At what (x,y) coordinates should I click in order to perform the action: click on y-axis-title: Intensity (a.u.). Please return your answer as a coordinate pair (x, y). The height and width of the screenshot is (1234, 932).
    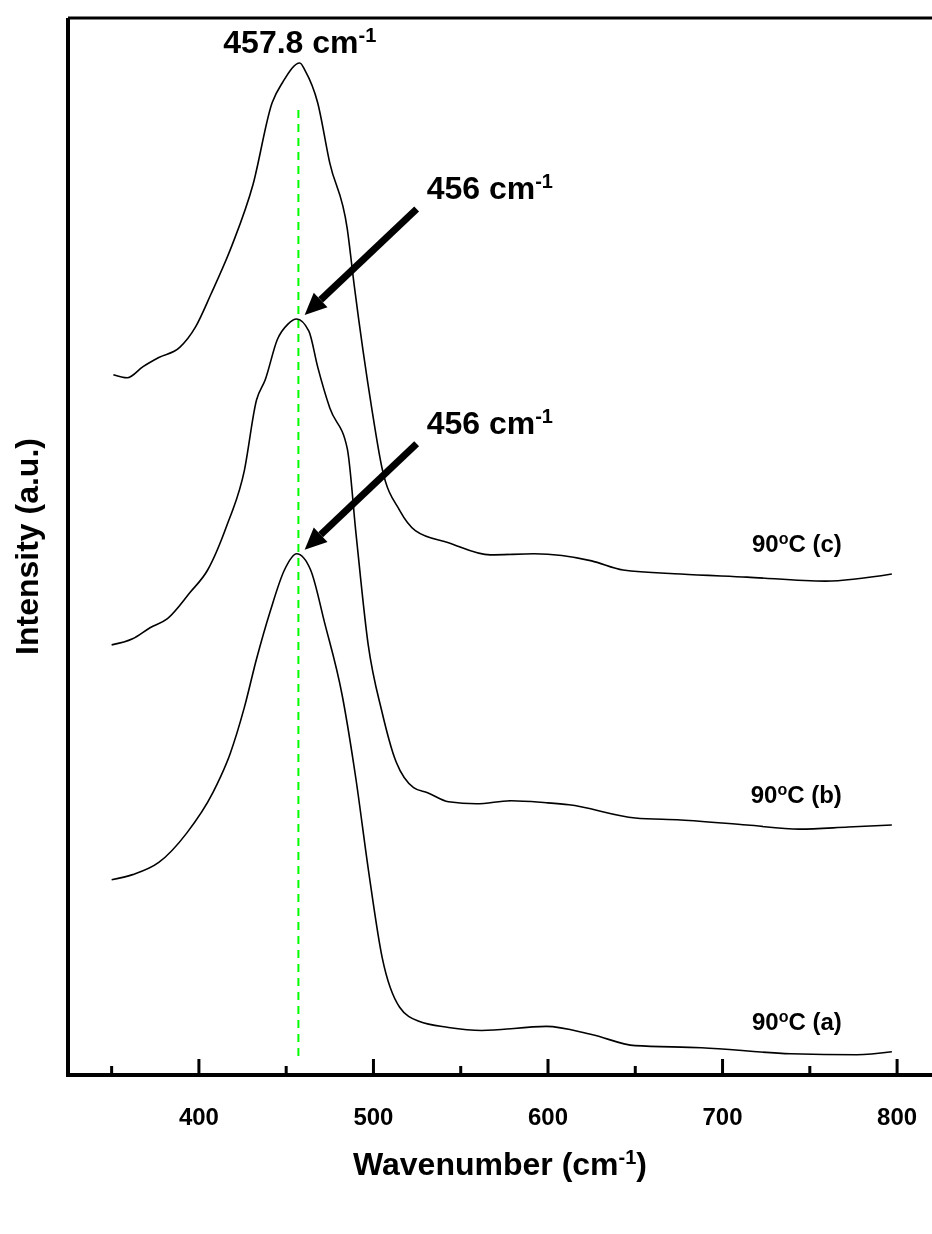
    Looking at the image, I should click on (27, 546).